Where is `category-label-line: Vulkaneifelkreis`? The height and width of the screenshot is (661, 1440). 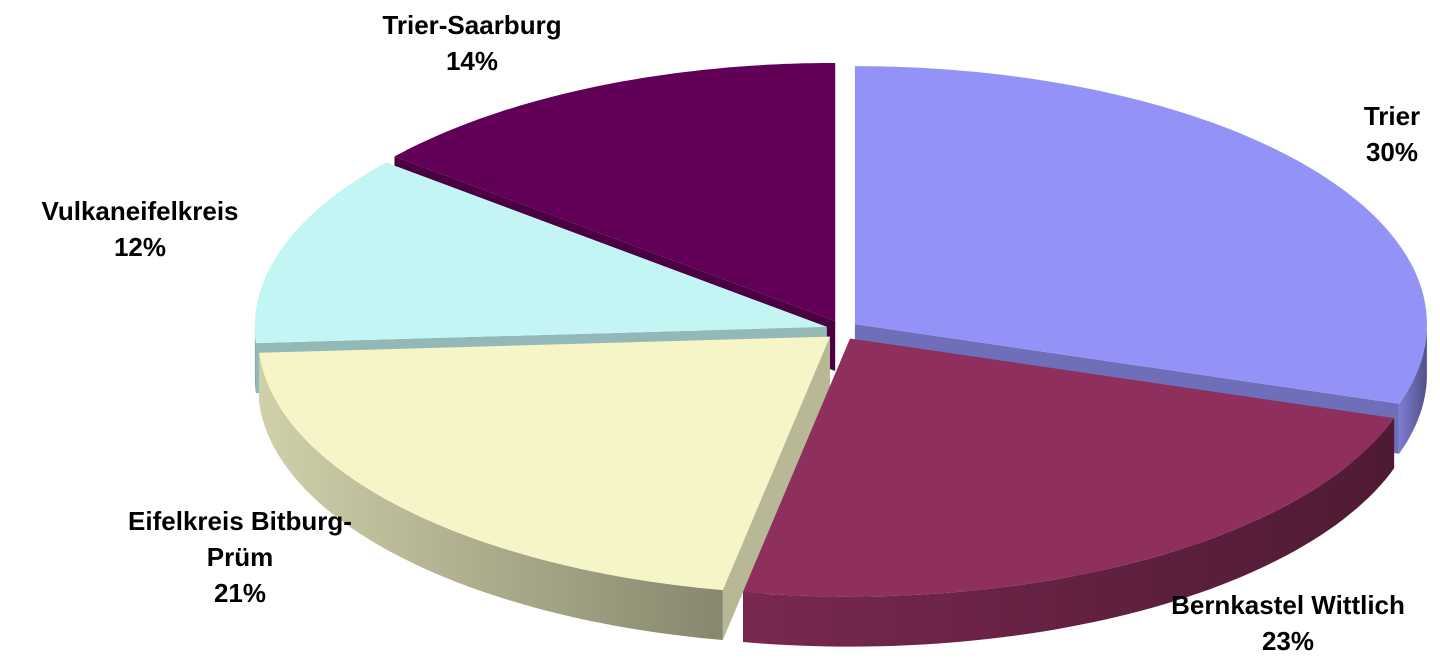 category-label-line: Vulkaneifelkreis is located at coordinates (139, 211).